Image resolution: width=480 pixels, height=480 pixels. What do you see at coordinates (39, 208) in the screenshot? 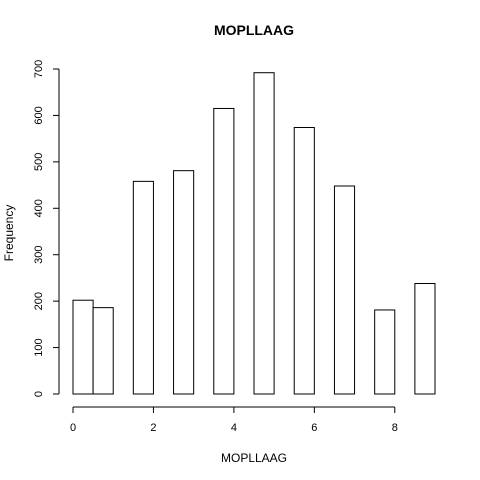
I see `y-tick-label: 400` at bounding box center [39, 208].